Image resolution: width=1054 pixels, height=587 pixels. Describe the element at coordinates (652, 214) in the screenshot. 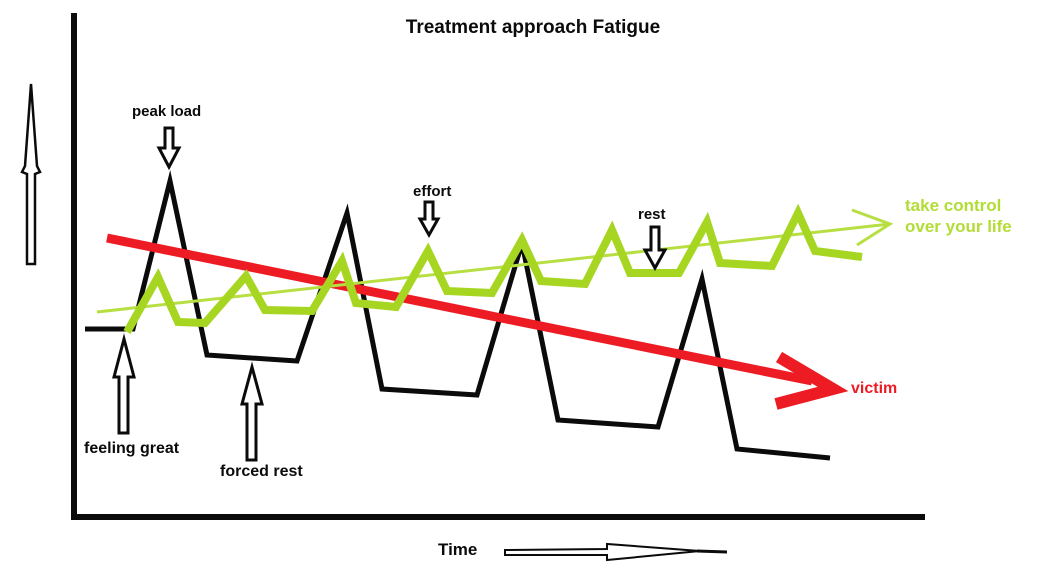

I see `rest-label: rest` at that location.